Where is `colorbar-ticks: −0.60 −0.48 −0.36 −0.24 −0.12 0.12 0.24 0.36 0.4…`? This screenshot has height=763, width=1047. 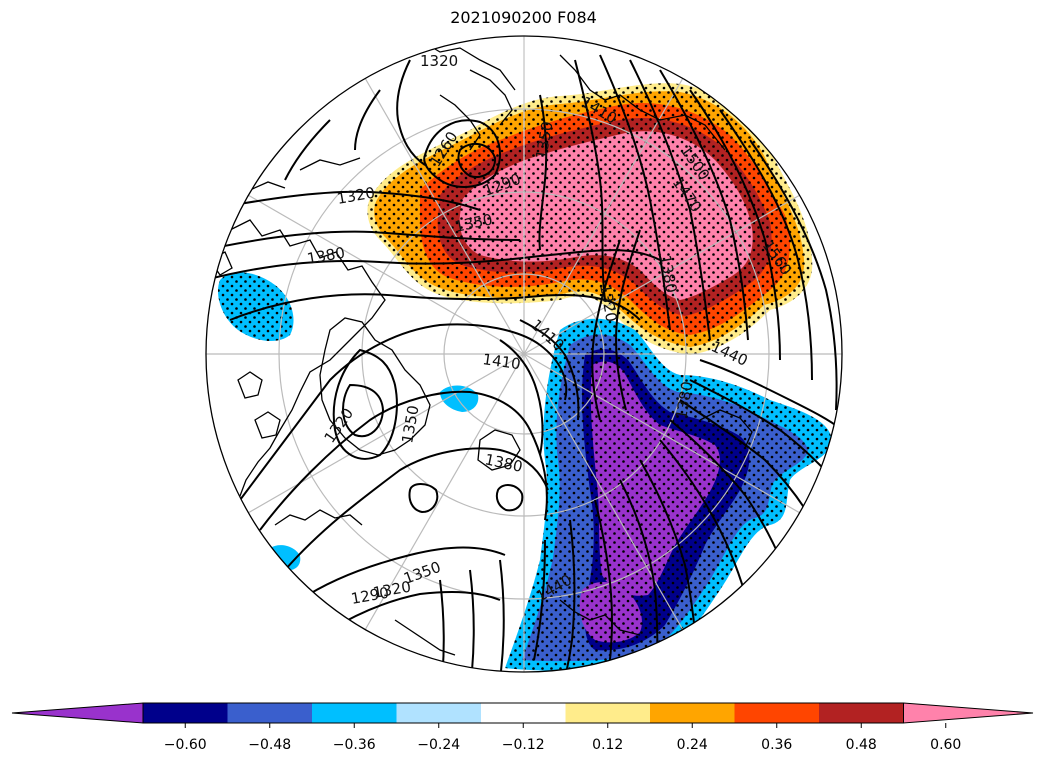
colorbar-ticks: −0.60 −0.48 −0.36 −0.24 −0.12 0.12 0.24 0.36 0.4… is located at coordinates (562, 738).